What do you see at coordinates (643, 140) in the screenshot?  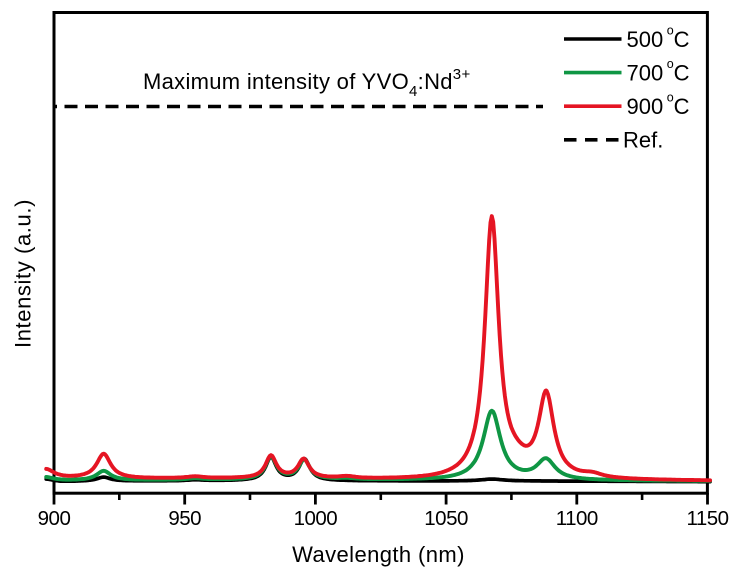 I see `svg-text: Ref.` at bounding box center [643, 140].